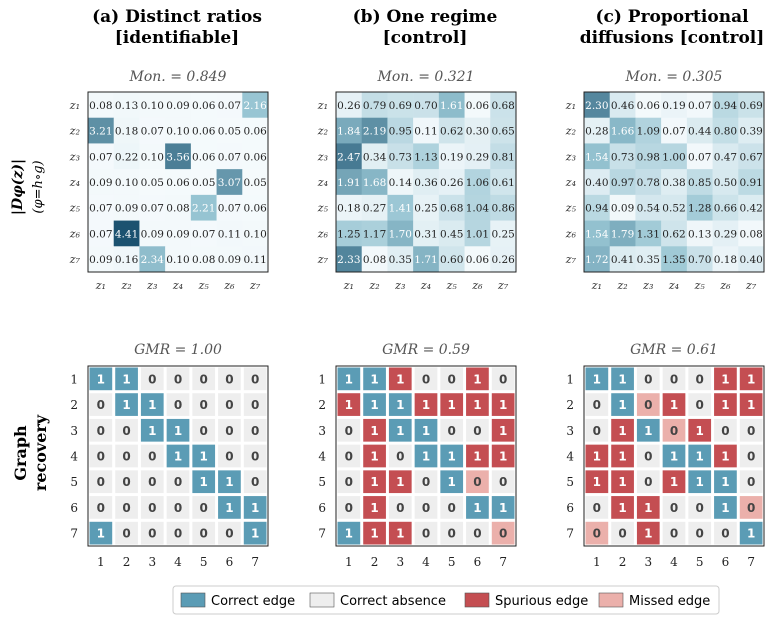  I want to click on graph-0-row-tick: 1, so click(74, 379).